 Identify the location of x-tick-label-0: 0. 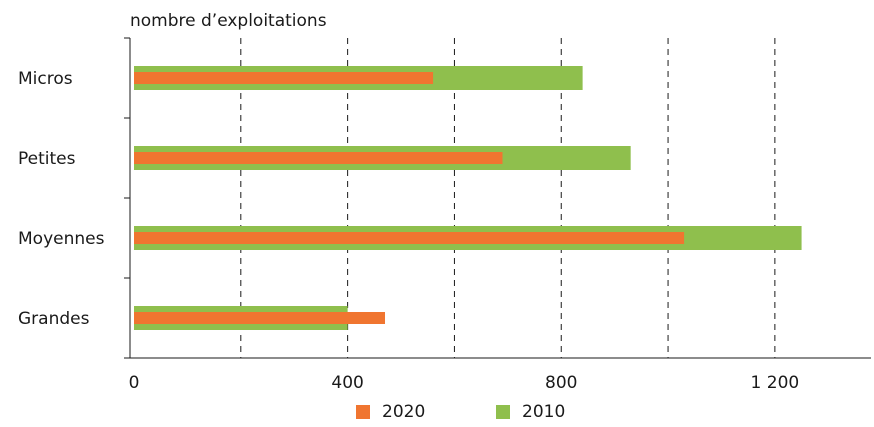
(134, 383).